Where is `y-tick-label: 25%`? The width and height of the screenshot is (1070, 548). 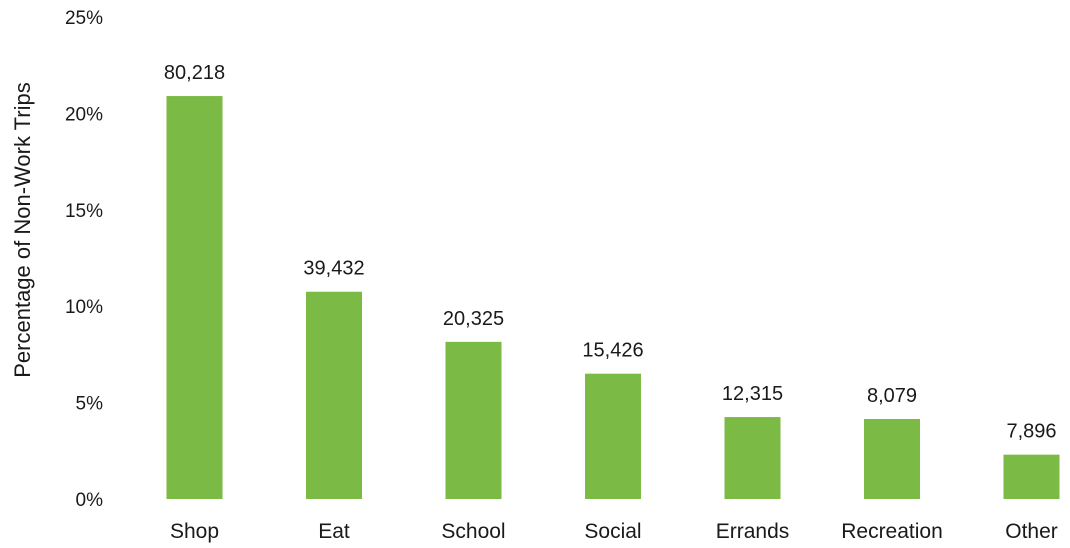 y-tick-label: 25% is located at coordinates (84, 18).